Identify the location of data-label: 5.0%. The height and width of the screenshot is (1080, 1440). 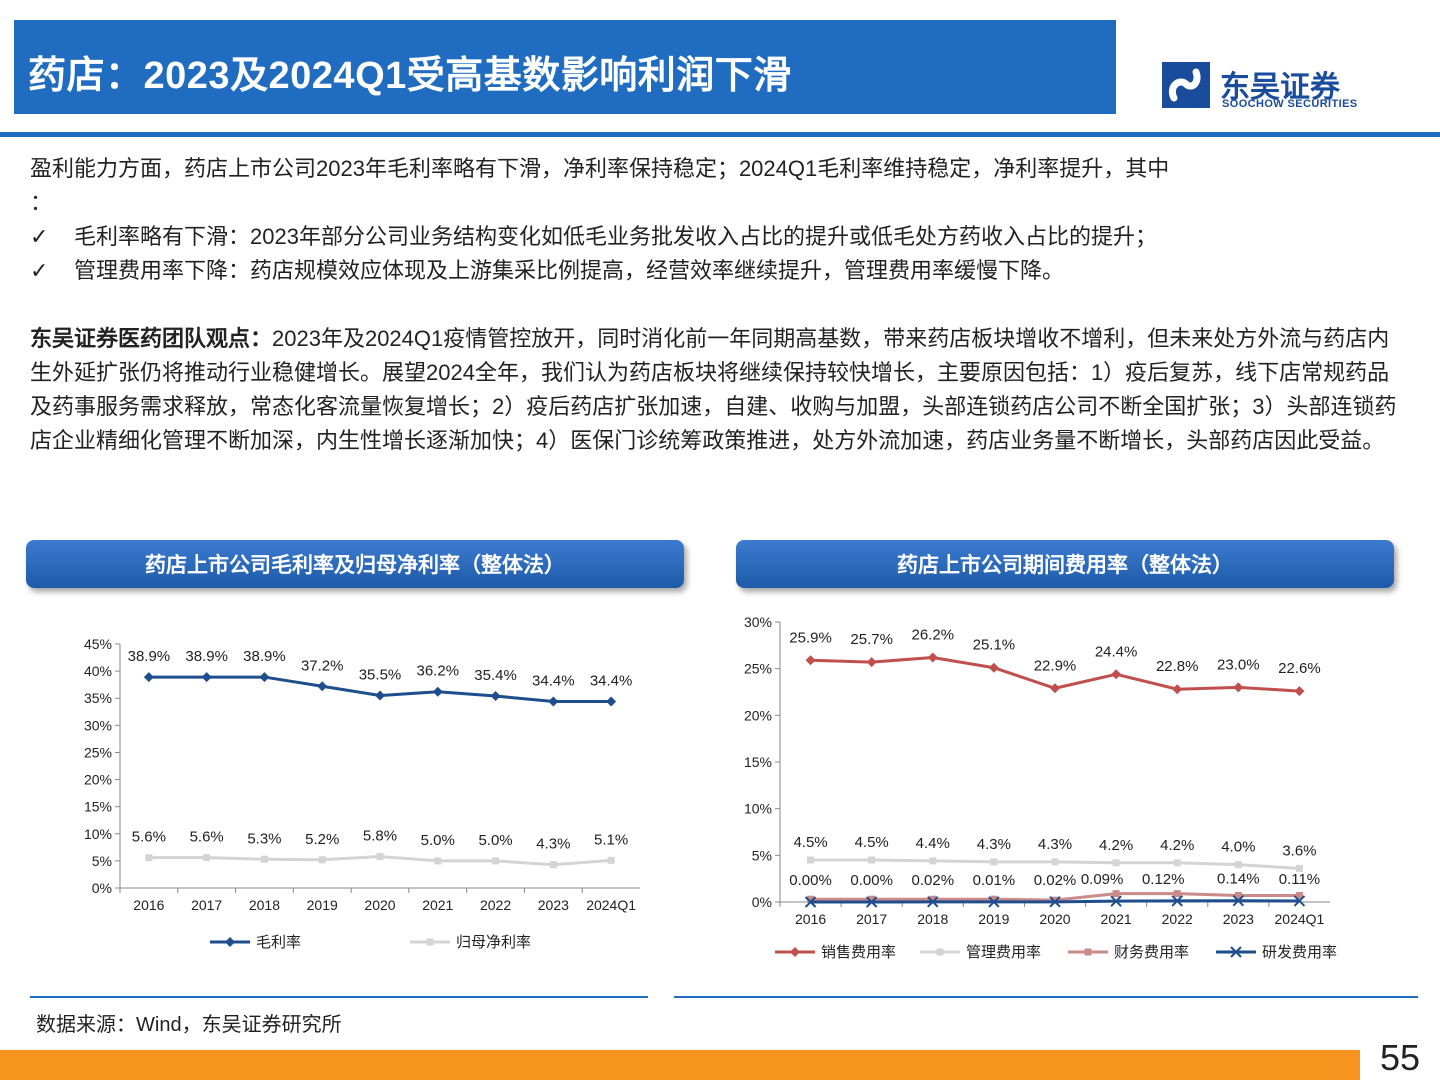
(495, 840).